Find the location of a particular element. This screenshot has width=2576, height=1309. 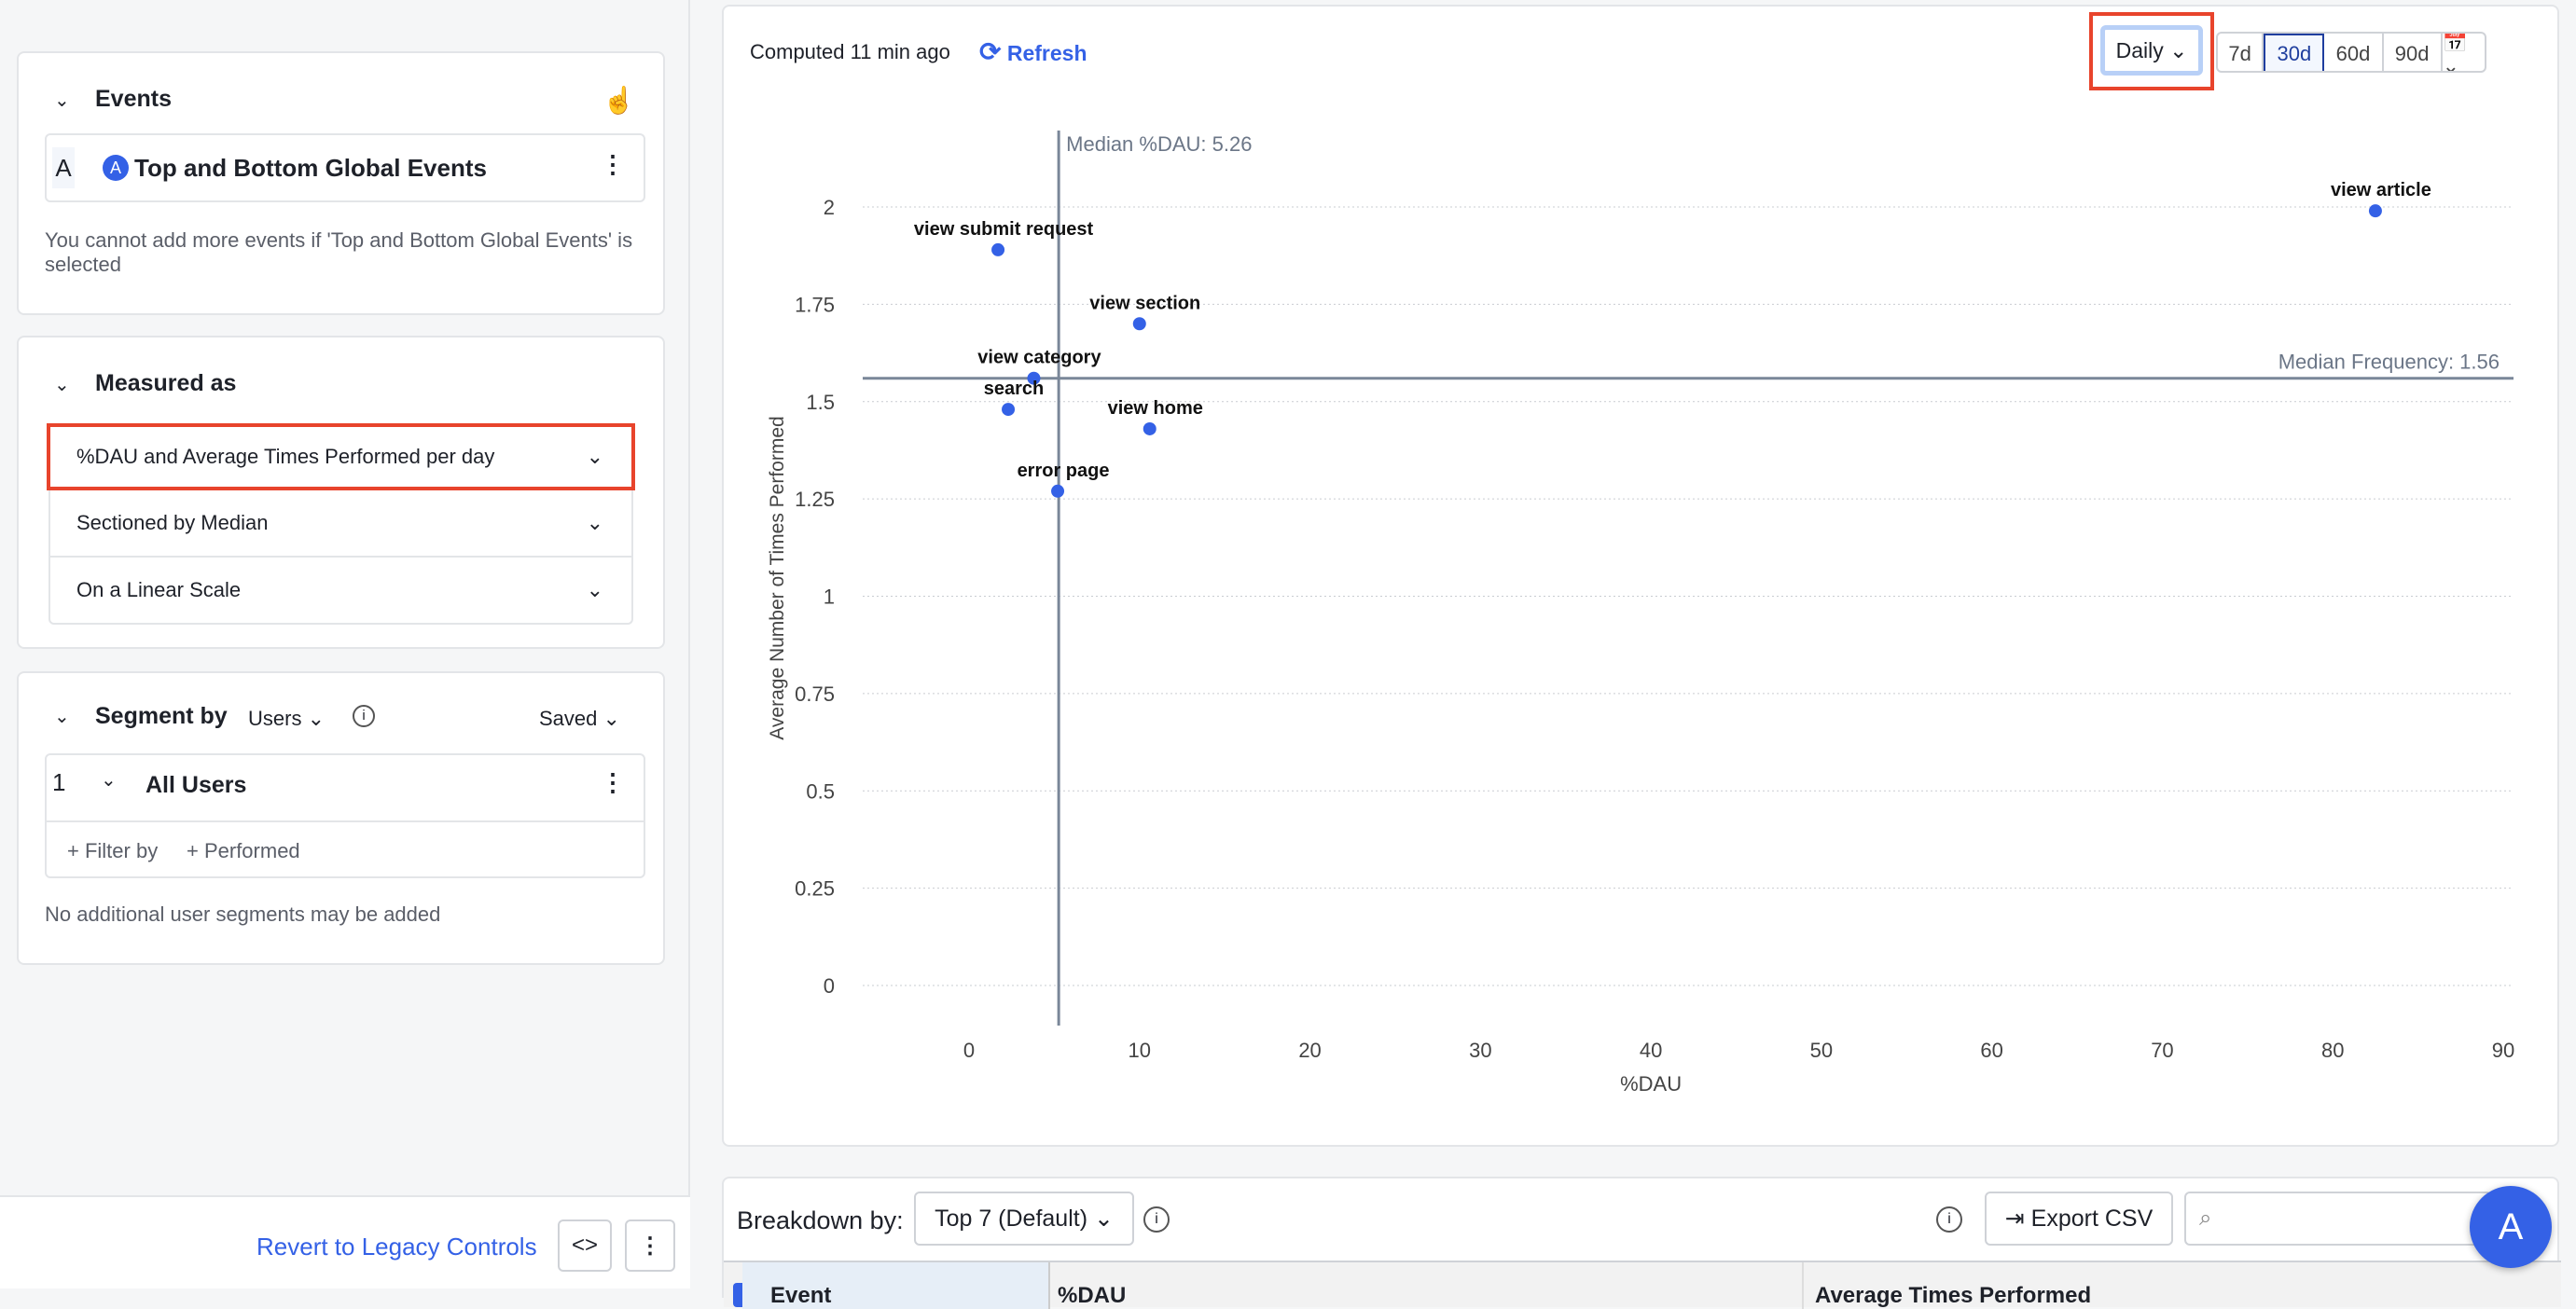

segment-title: Segment by is located at coordinates (161, 716).